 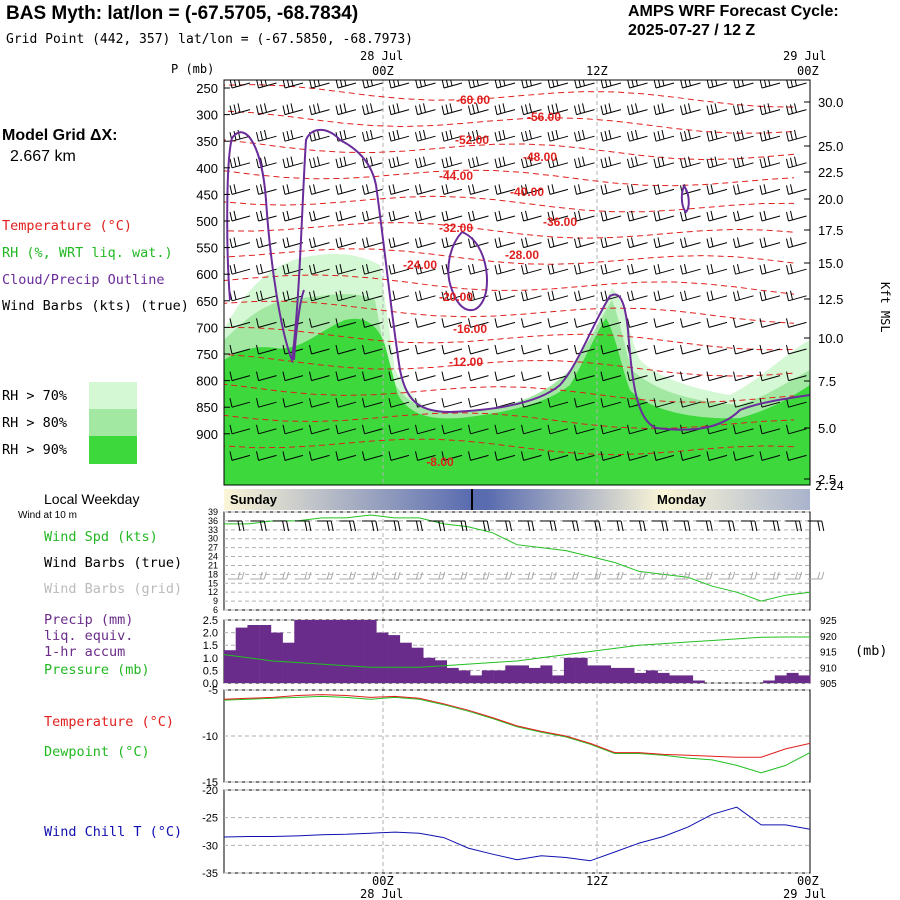 I want to click on wind-tick-label: 39, so click(x=213, y=512).